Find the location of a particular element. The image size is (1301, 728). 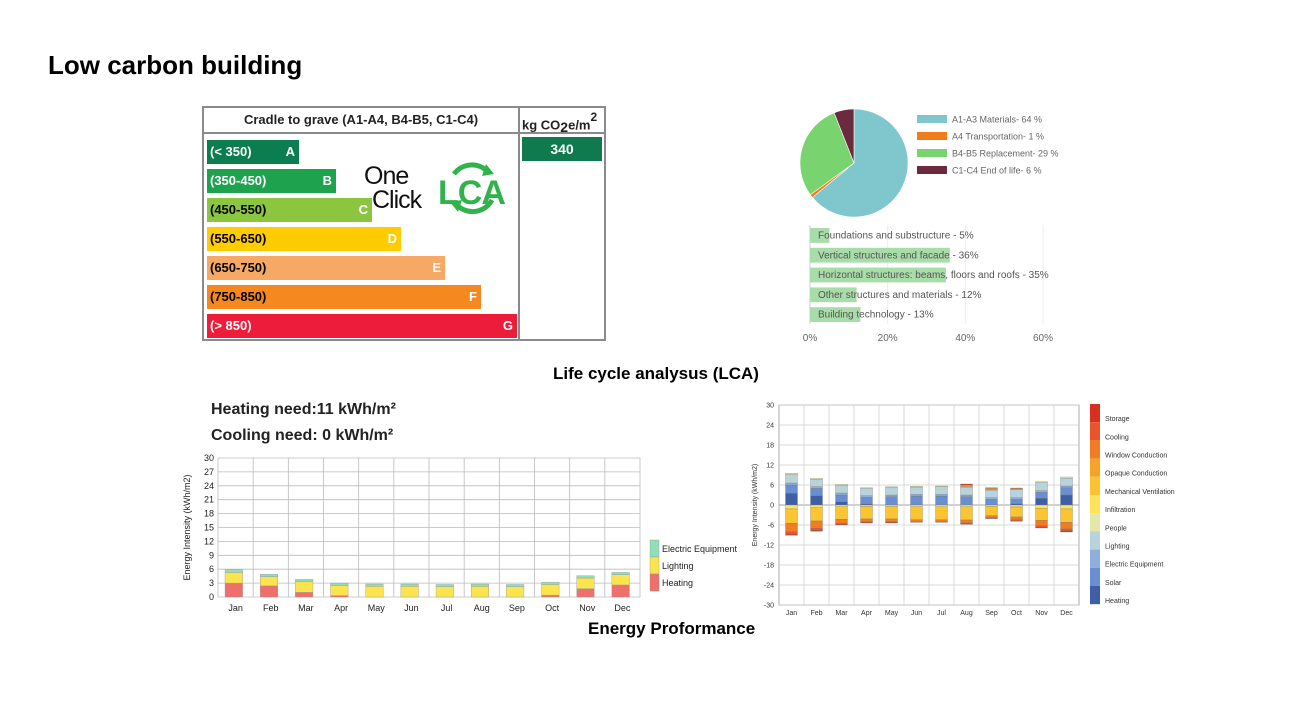

unit-base: kg CO is located at coordinates (541, 125).